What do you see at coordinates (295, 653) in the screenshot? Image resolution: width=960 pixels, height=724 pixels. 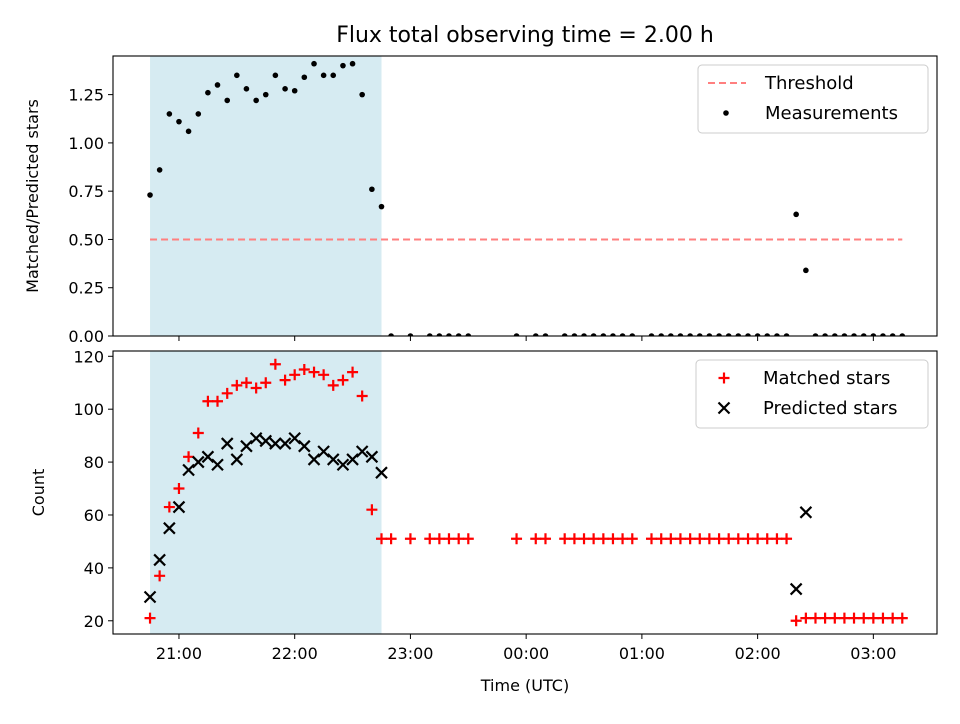 I see `x-tick-label: 22:00` at bounding box center [295, 653].